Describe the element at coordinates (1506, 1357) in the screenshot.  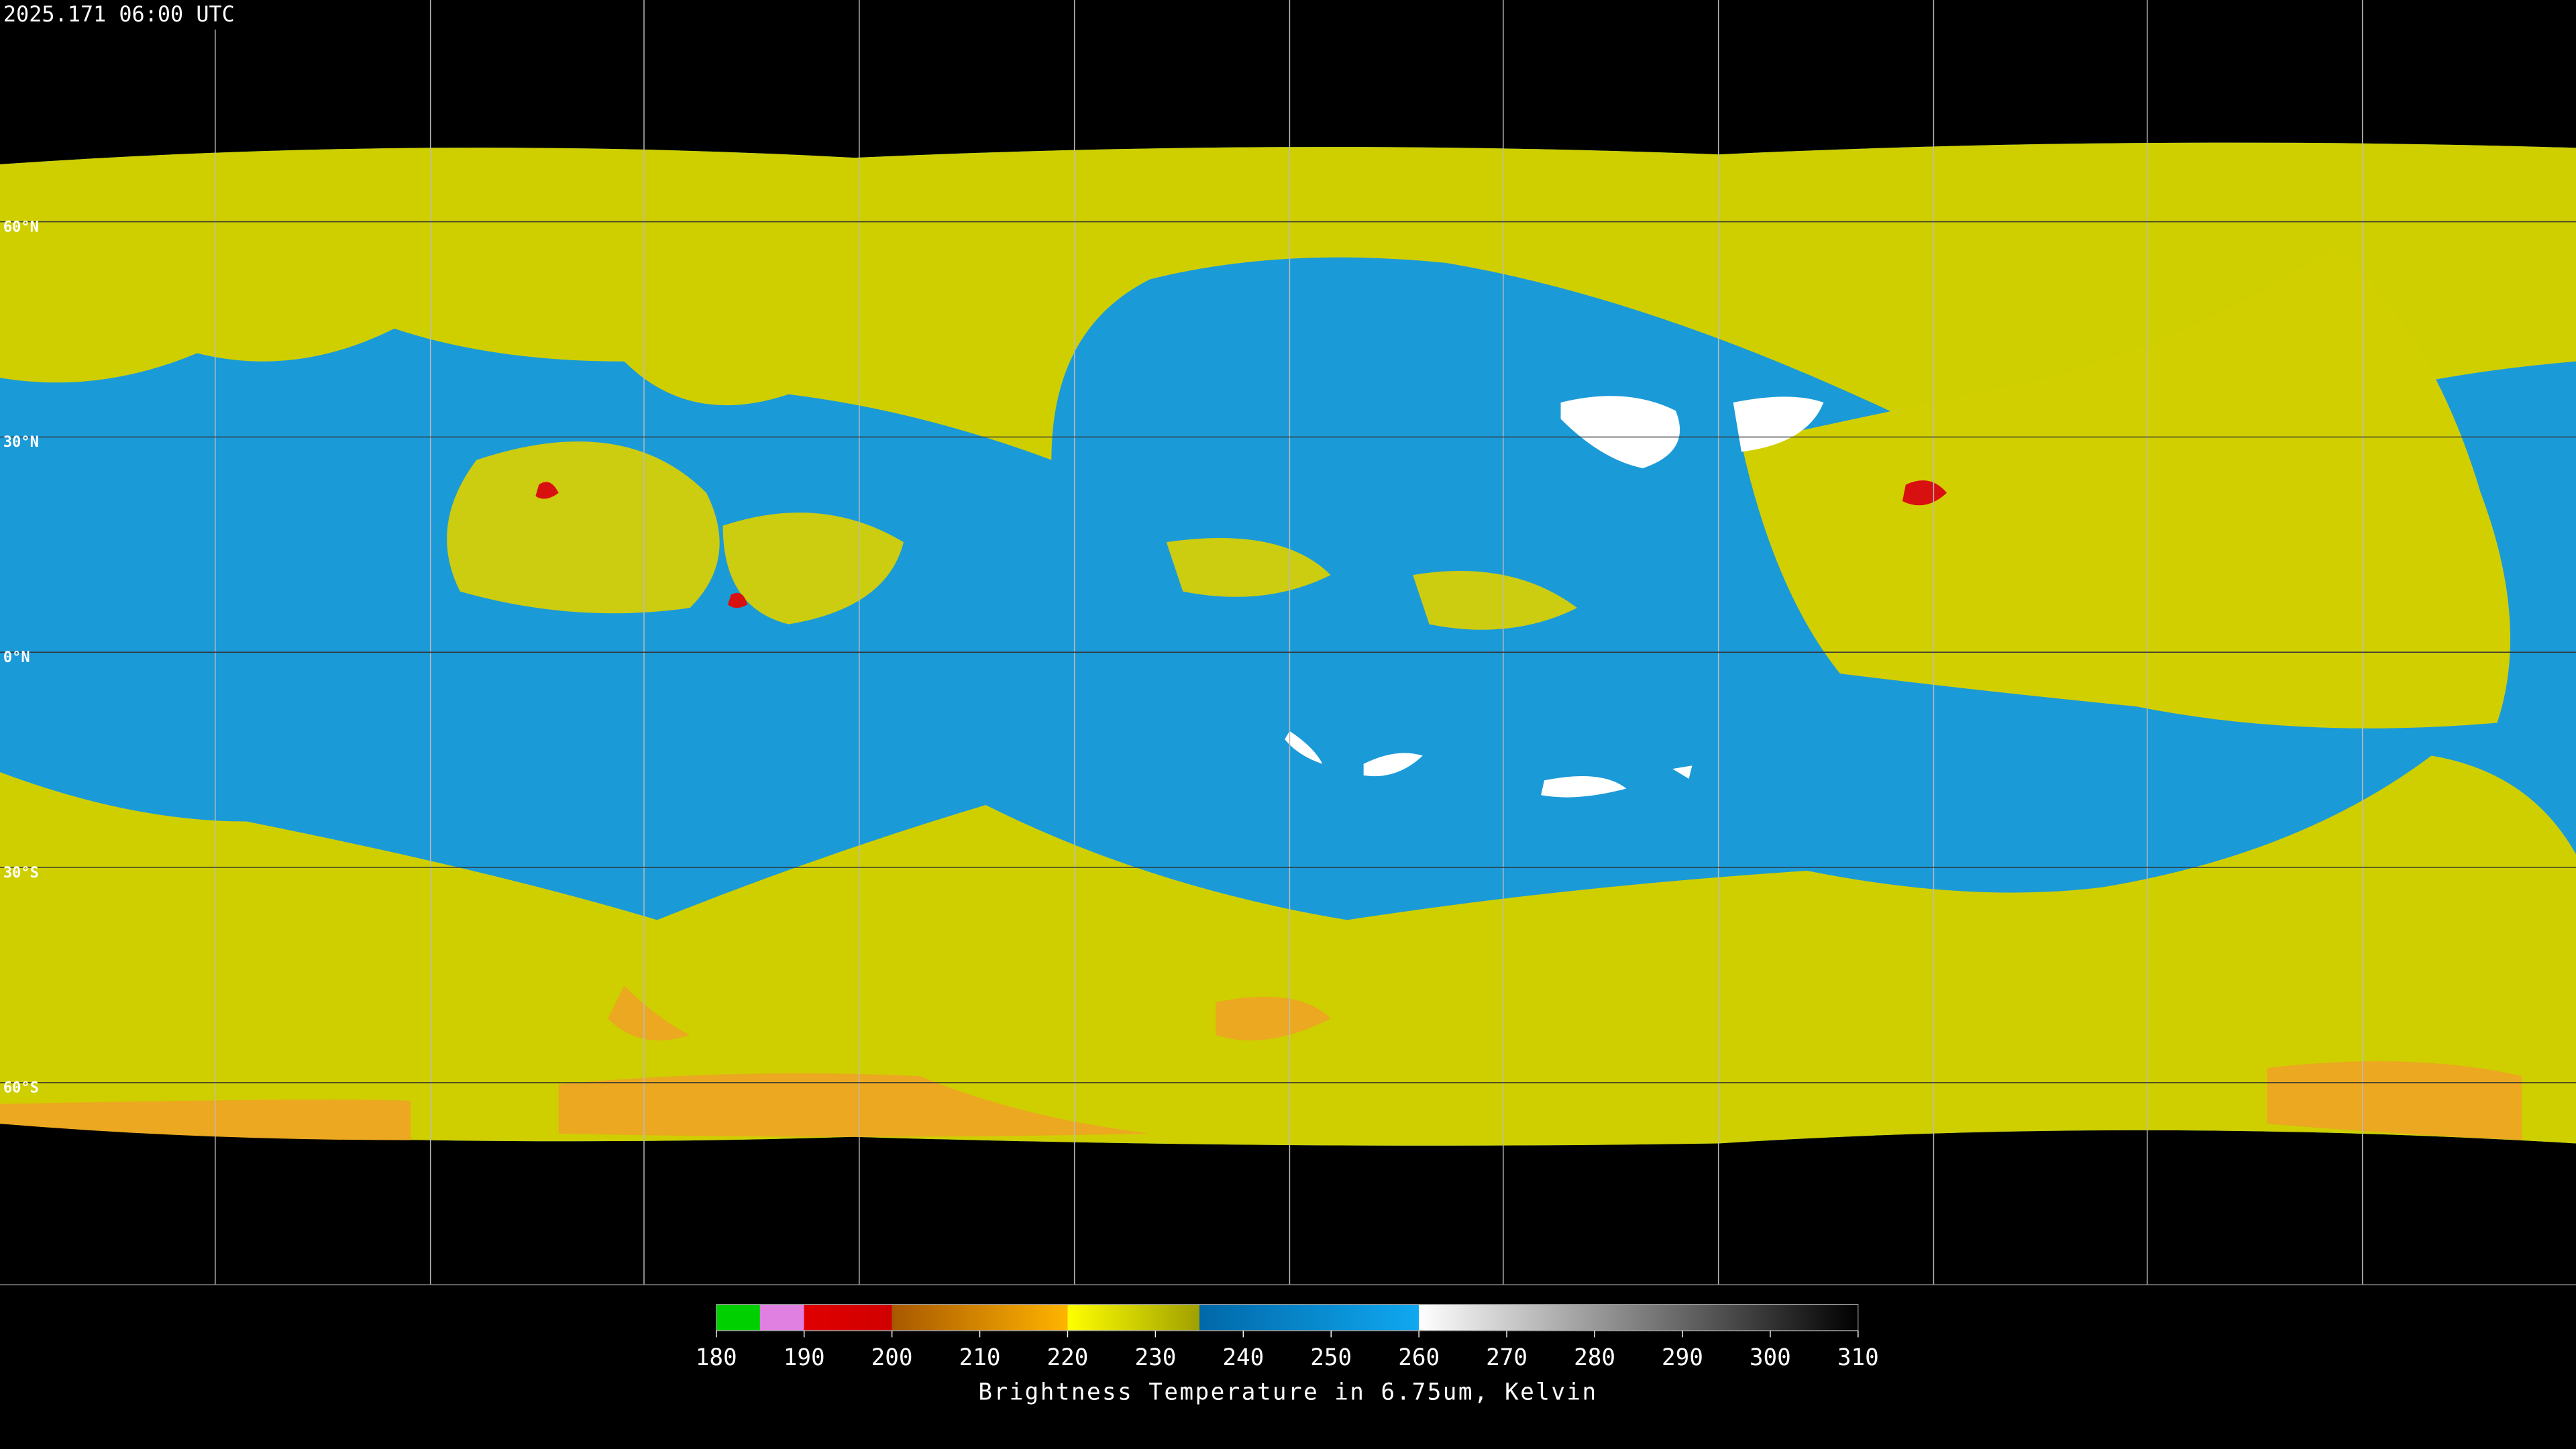
I see `colorbar-tick-label: 270` at that location.